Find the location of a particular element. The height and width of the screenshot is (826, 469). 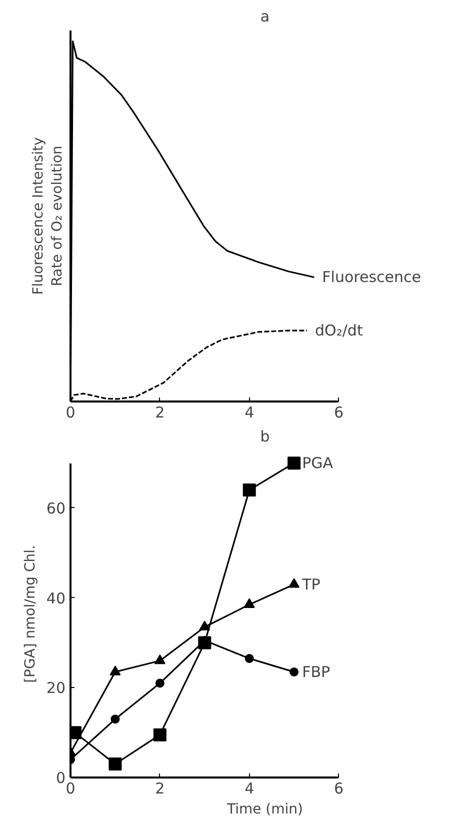

chart-title: b is located at coordinates (265, 437).